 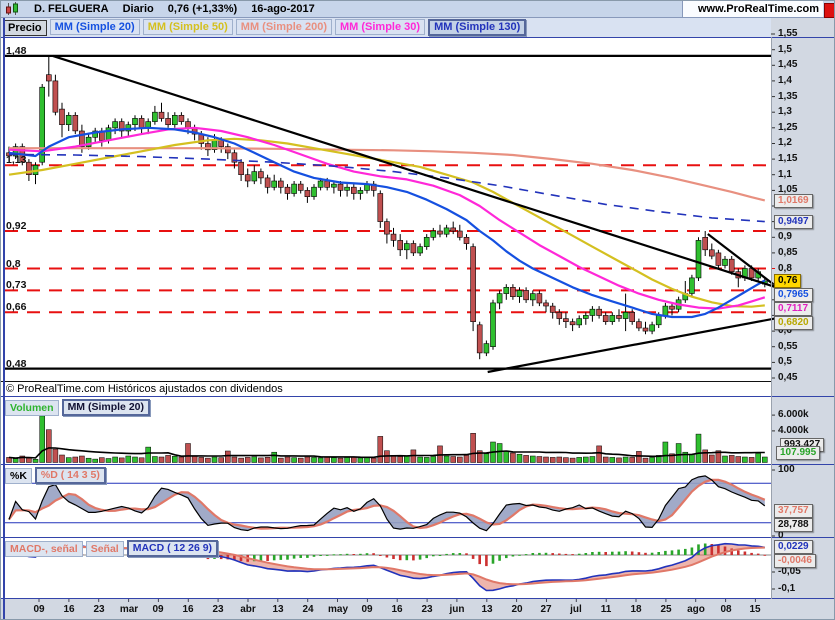 I want to click on candlestick-icon, so click(x=12, y=9).